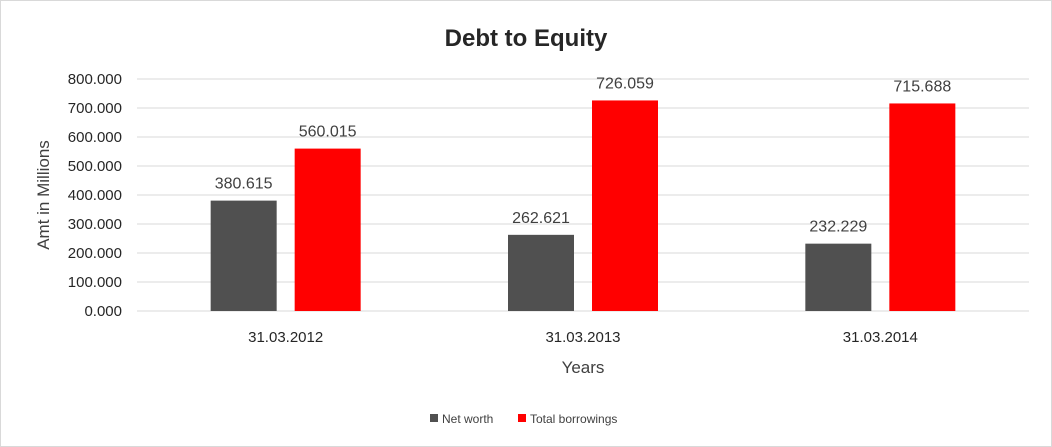 The image size is (1052, 447). What do you see at coordinates (328, 132) in the screenshot?
I see `data-label: 560.015` at bounding box center [328, 132].